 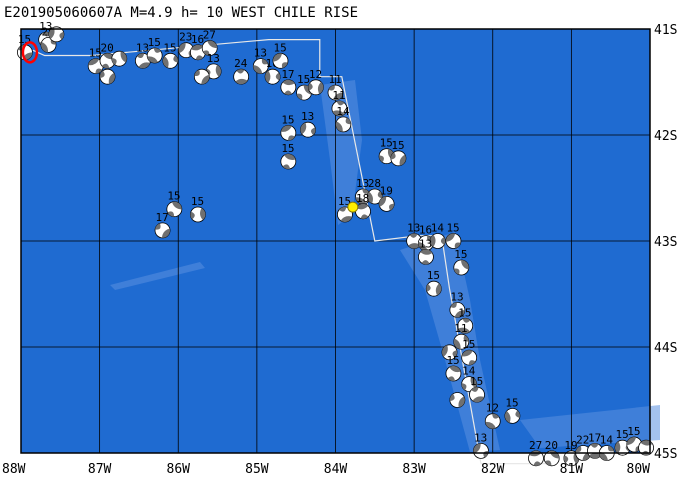 I want to click on event-depth-label: 16, so click(x=425, y=230).